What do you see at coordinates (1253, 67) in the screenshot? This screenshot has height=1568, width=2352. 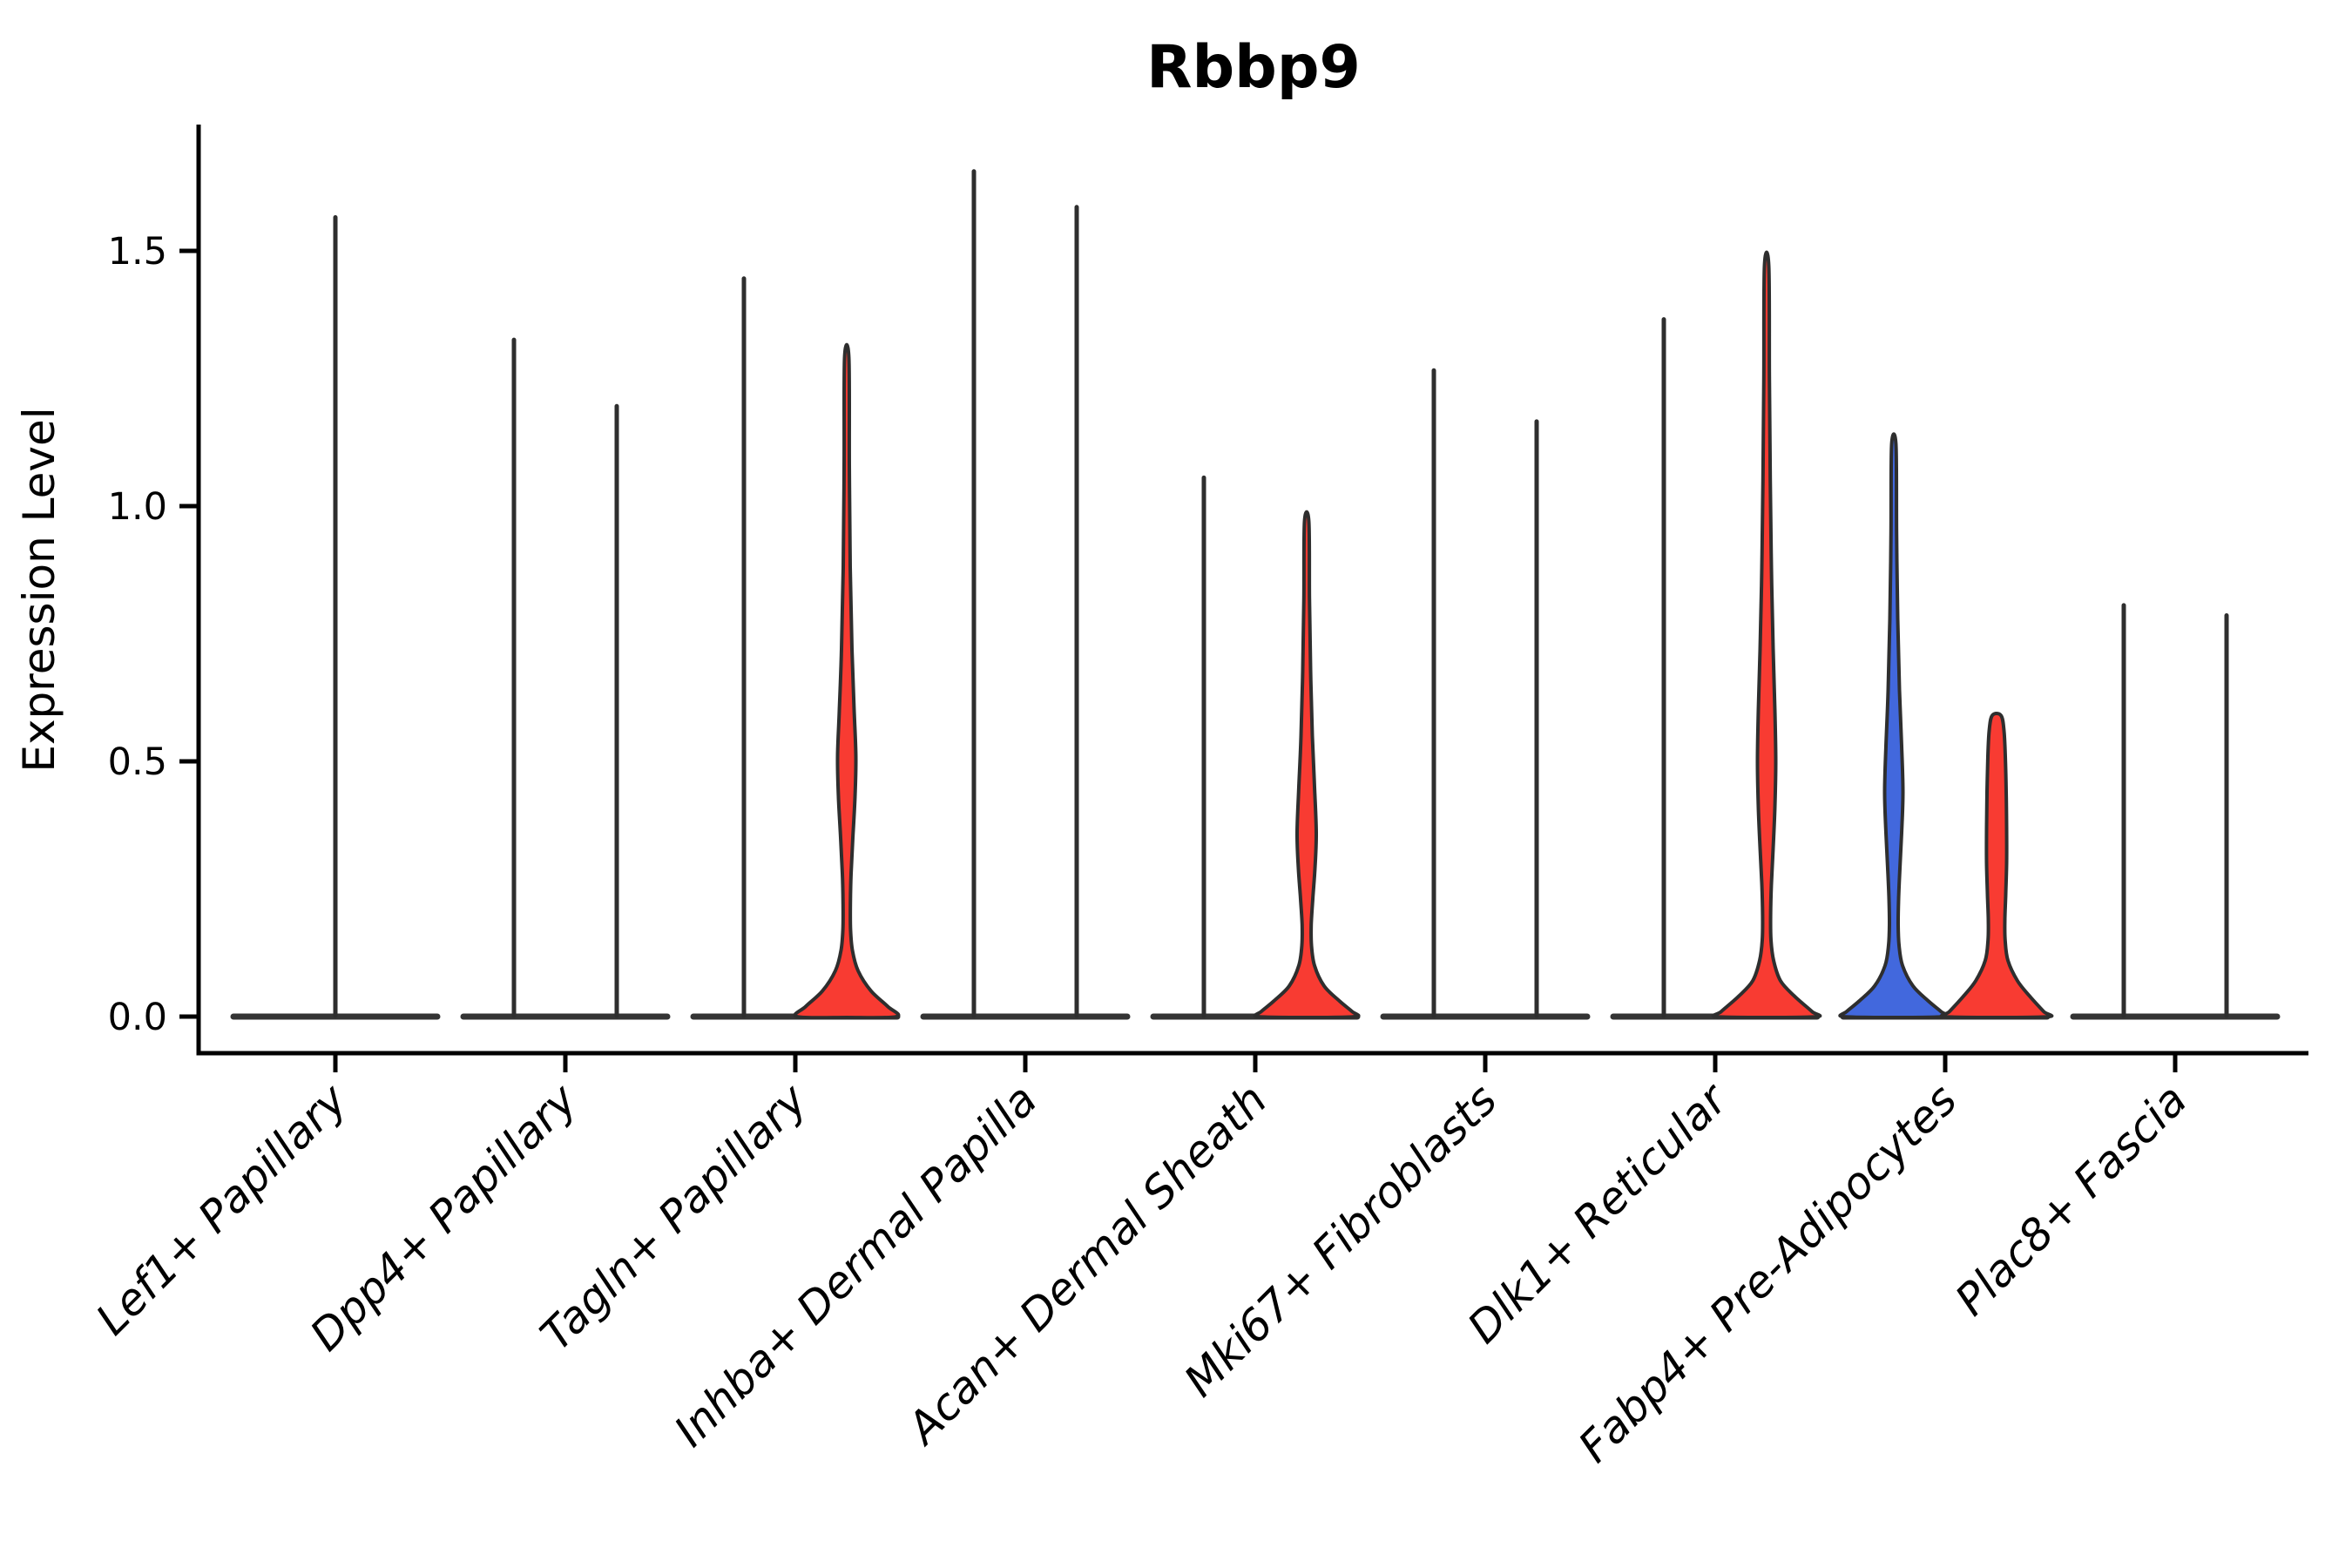 I see `plot-title: Rbbp9` at bounding box center [1253, 67].